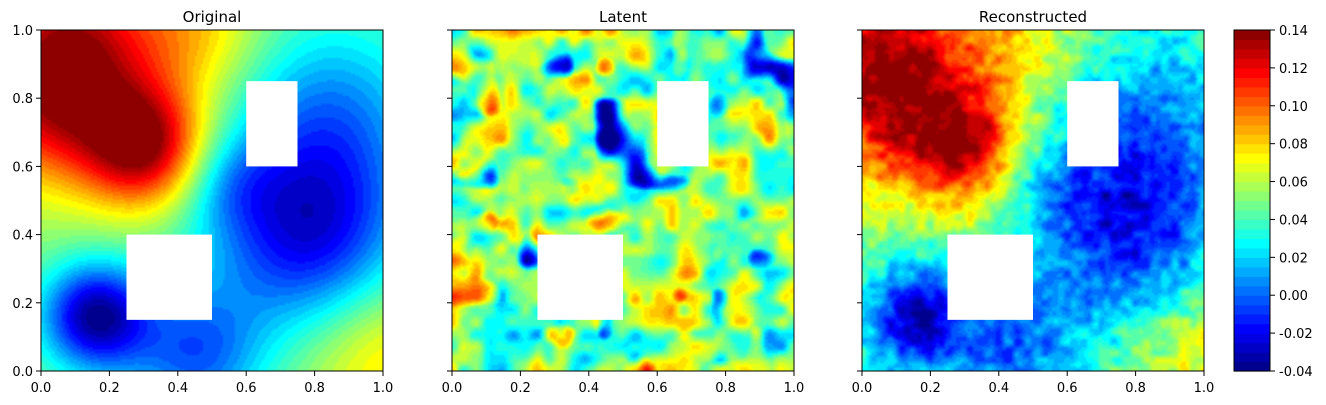 The width and height of the screenshot is (1326, 405). What do you see at coordinates (1293, 31) in the screenshot?
I see `colorbar-tick-label: 0.14` at bounding box center [1293, 31].